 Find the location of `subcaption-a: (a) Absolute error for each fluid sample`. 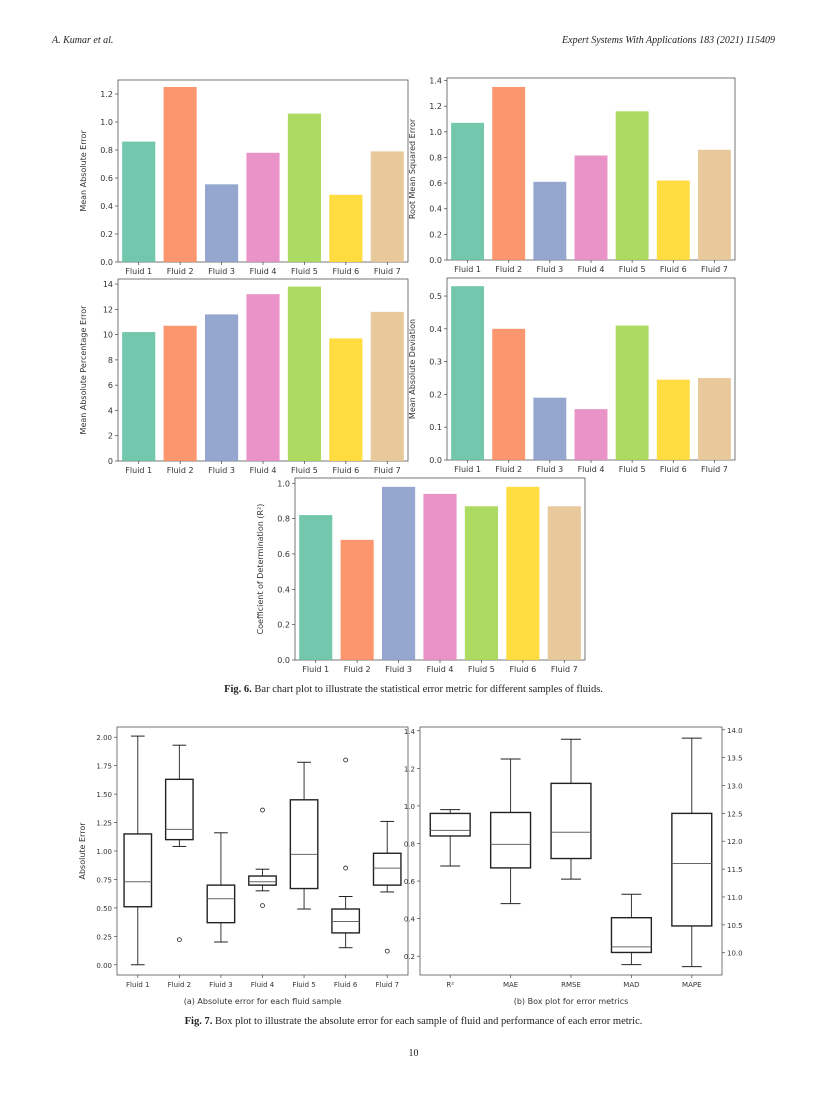

subcaption-a: (a) Absolute error for each fluid sample is located at coordinates (262, 1001).